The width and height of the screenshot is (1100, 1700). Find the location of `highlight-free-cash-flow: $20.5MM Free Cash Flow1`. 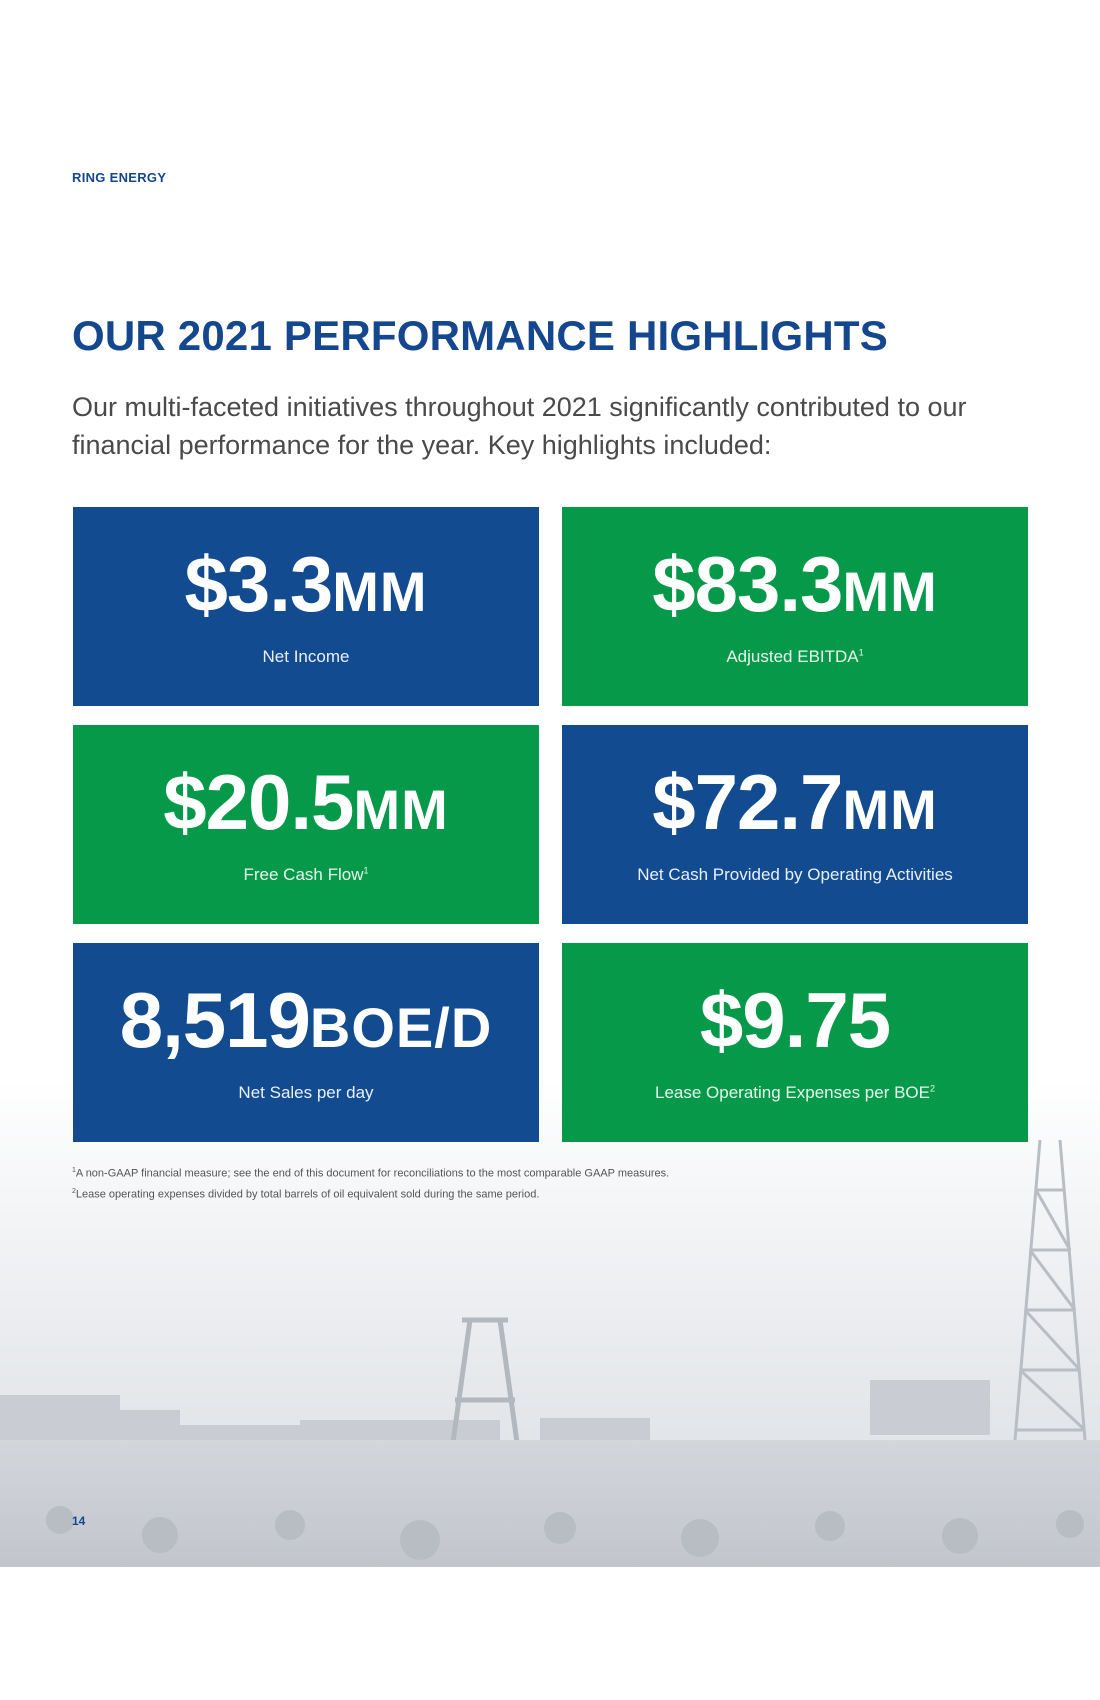

highlight-free-cash-flow: $20.5MM Free Cash Flow1 is located at coordinates (306, 824).